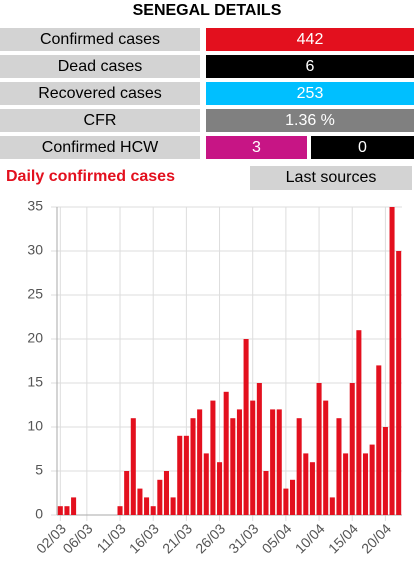  Describe the element at coordinates (310, 120) in the screenshot. I see `row-value: 1.36 %` at that location.